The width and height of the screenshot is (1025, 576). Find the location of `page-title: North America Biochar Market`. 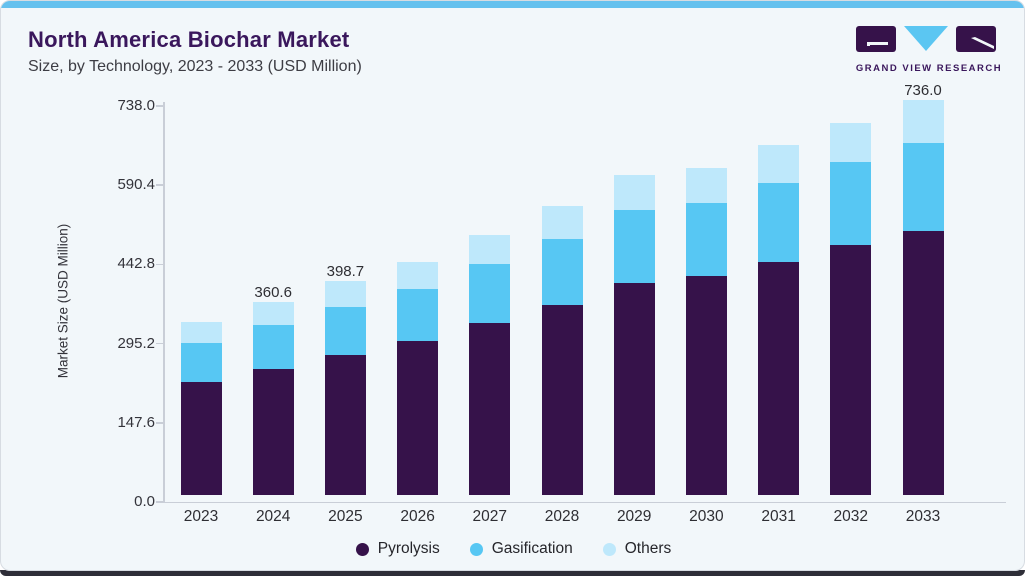

page-title: North America Biochar Market is located at coordinates (189, 39).